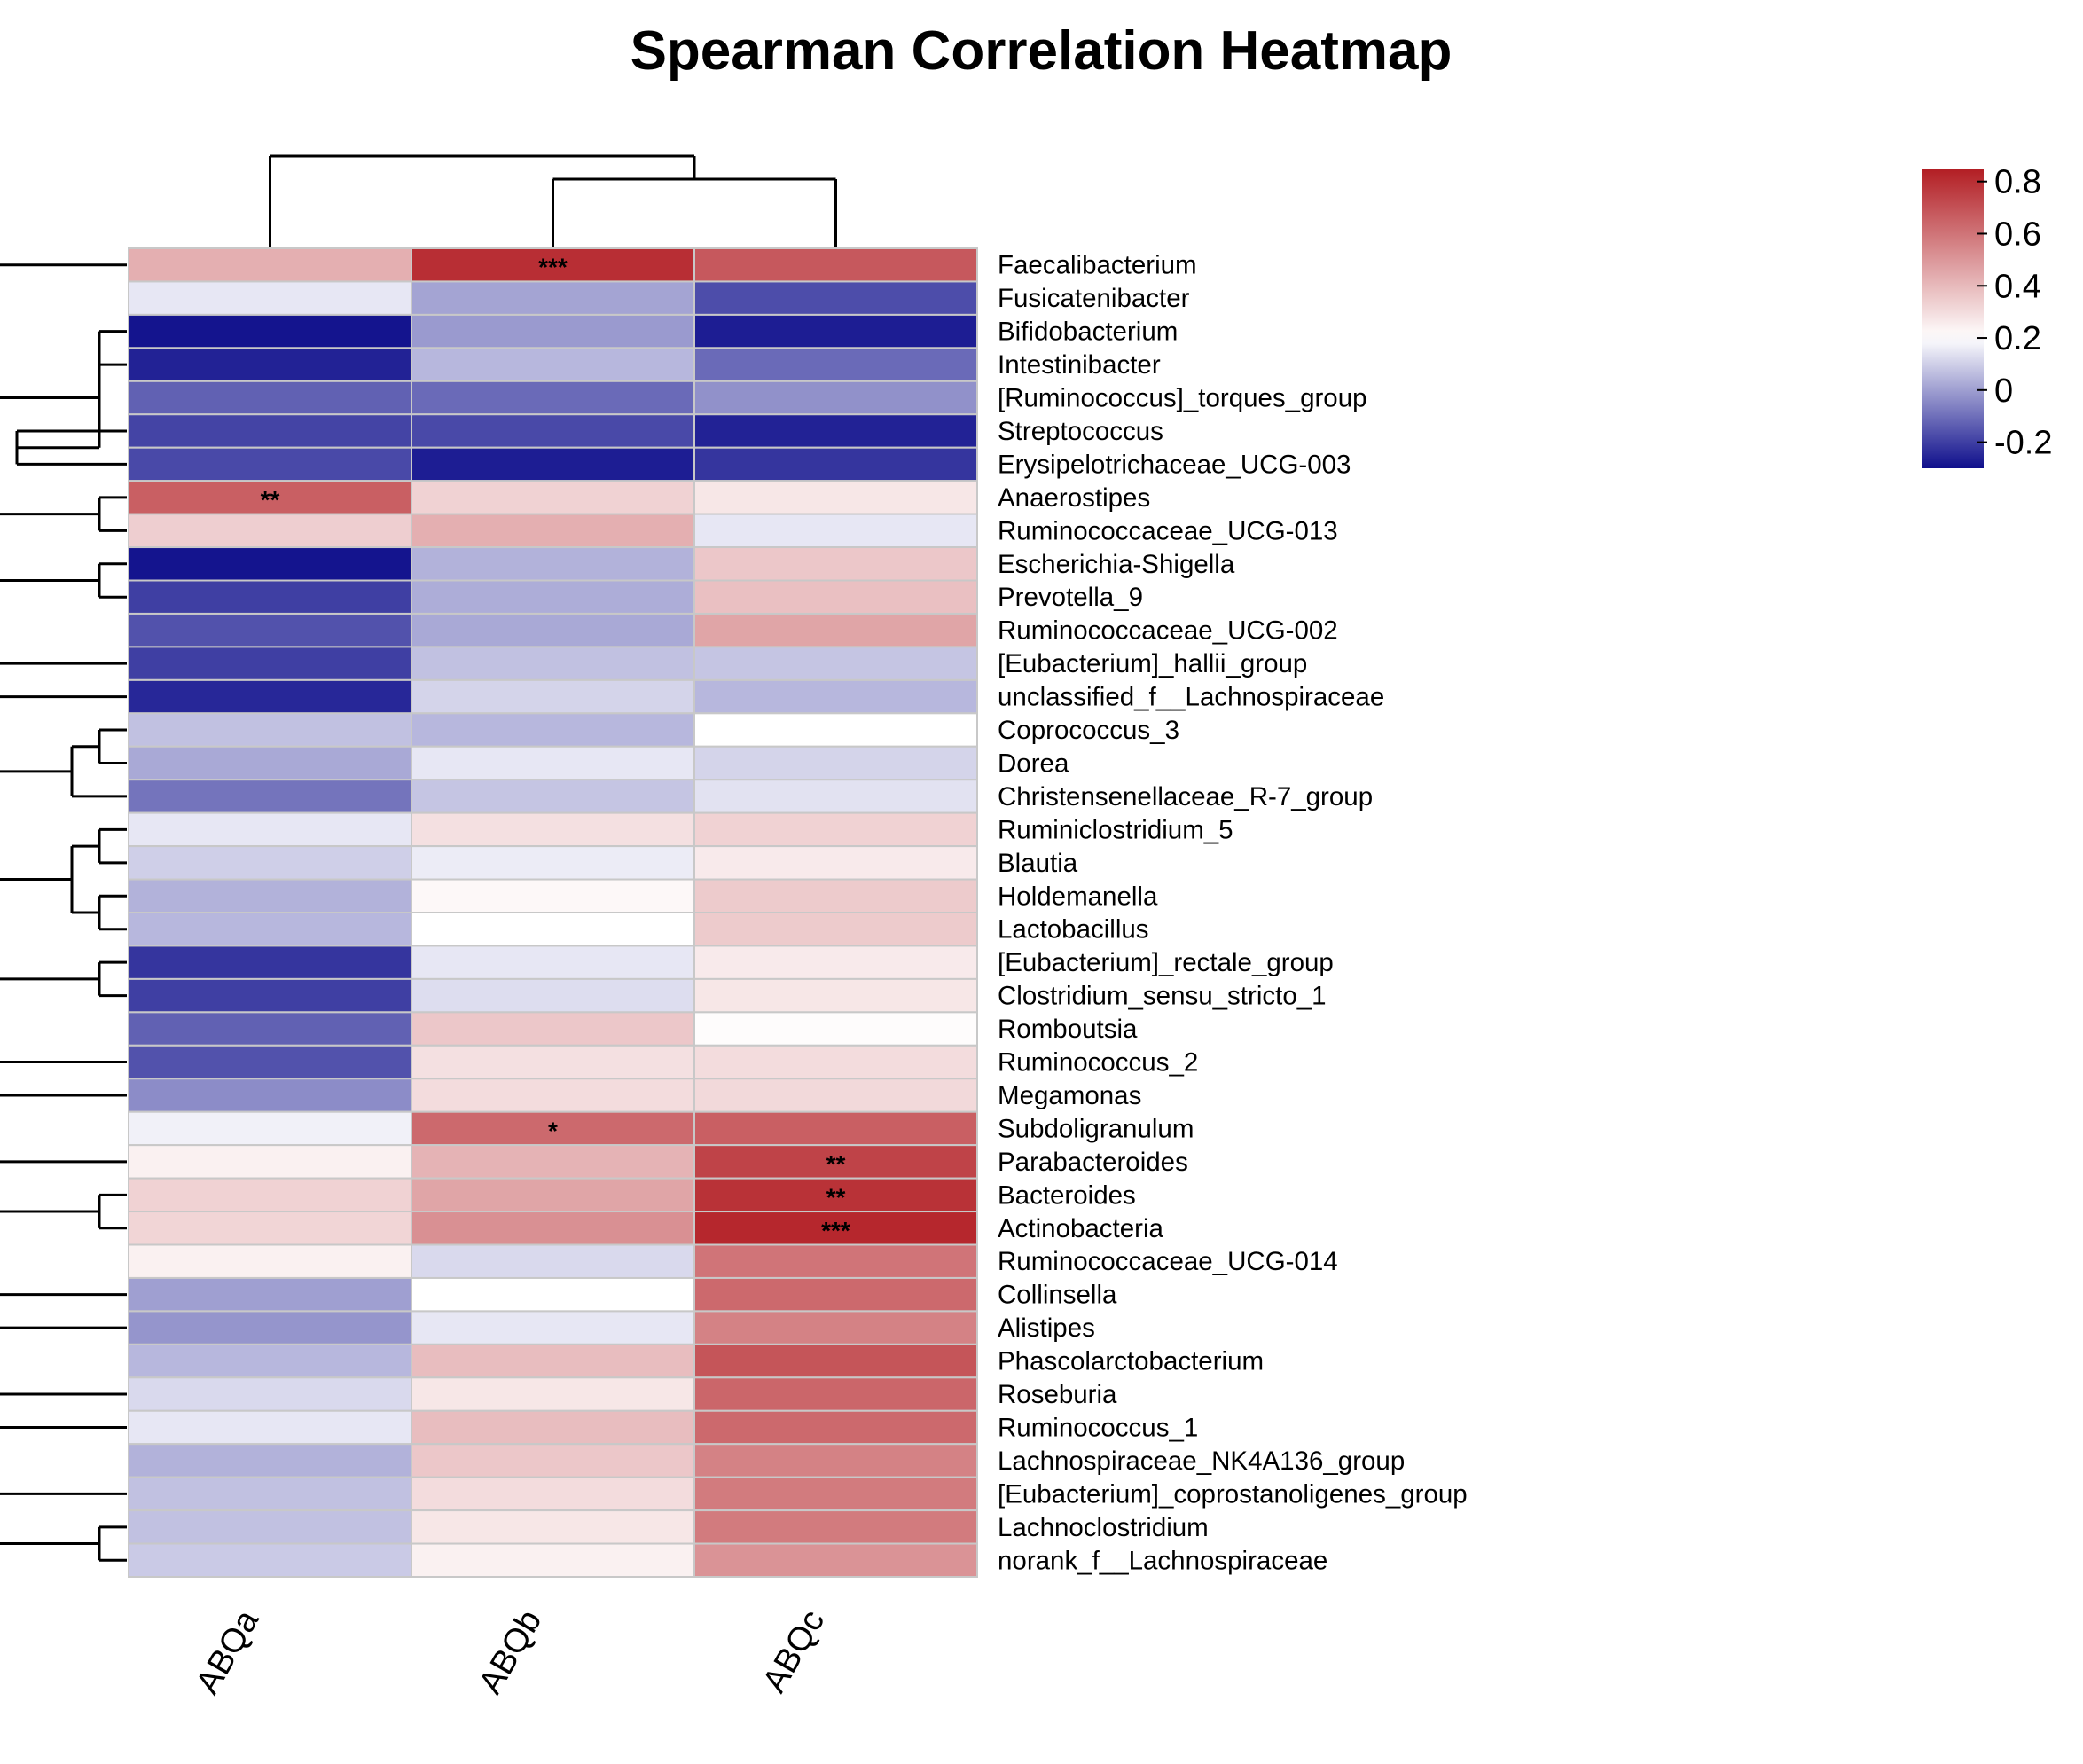 This screenshot has height=1764, width=2083. Describe the element at coordinates (1074, 498) in the screenshot. I see `row-label: Anaerostipes` at that location.